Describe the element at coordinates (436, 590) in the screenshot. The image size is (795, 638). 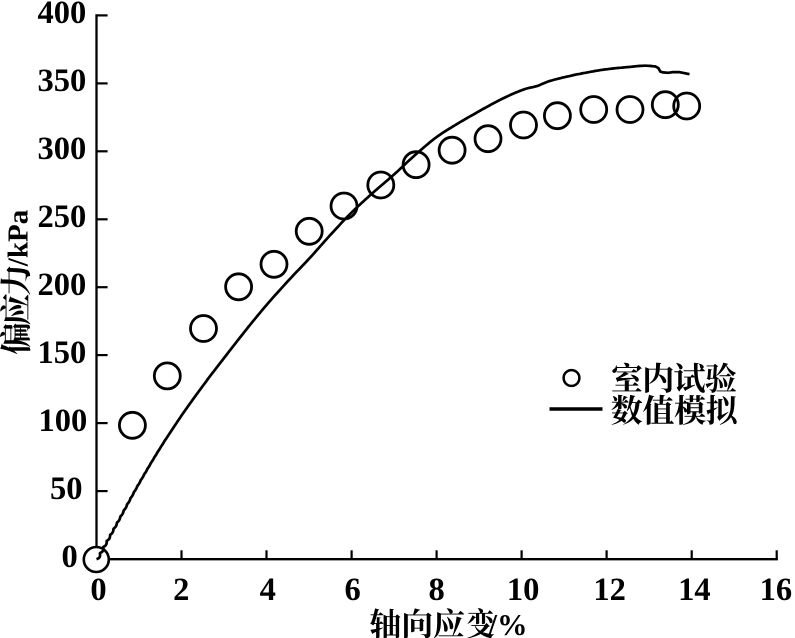
I see `svg-text: 8` at that location.